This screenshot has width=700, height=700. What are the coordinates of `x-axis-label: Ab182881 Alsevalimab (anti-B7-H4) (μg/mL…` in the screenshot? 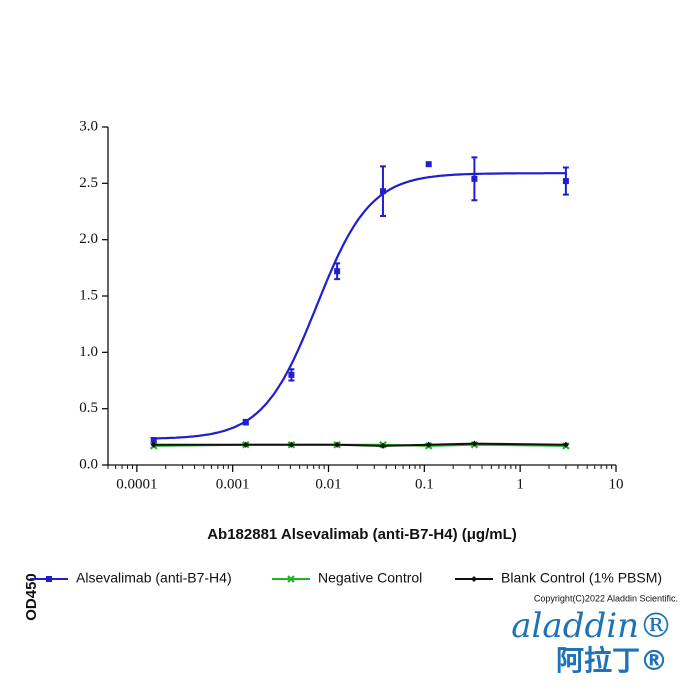 It's located at (362, 534).